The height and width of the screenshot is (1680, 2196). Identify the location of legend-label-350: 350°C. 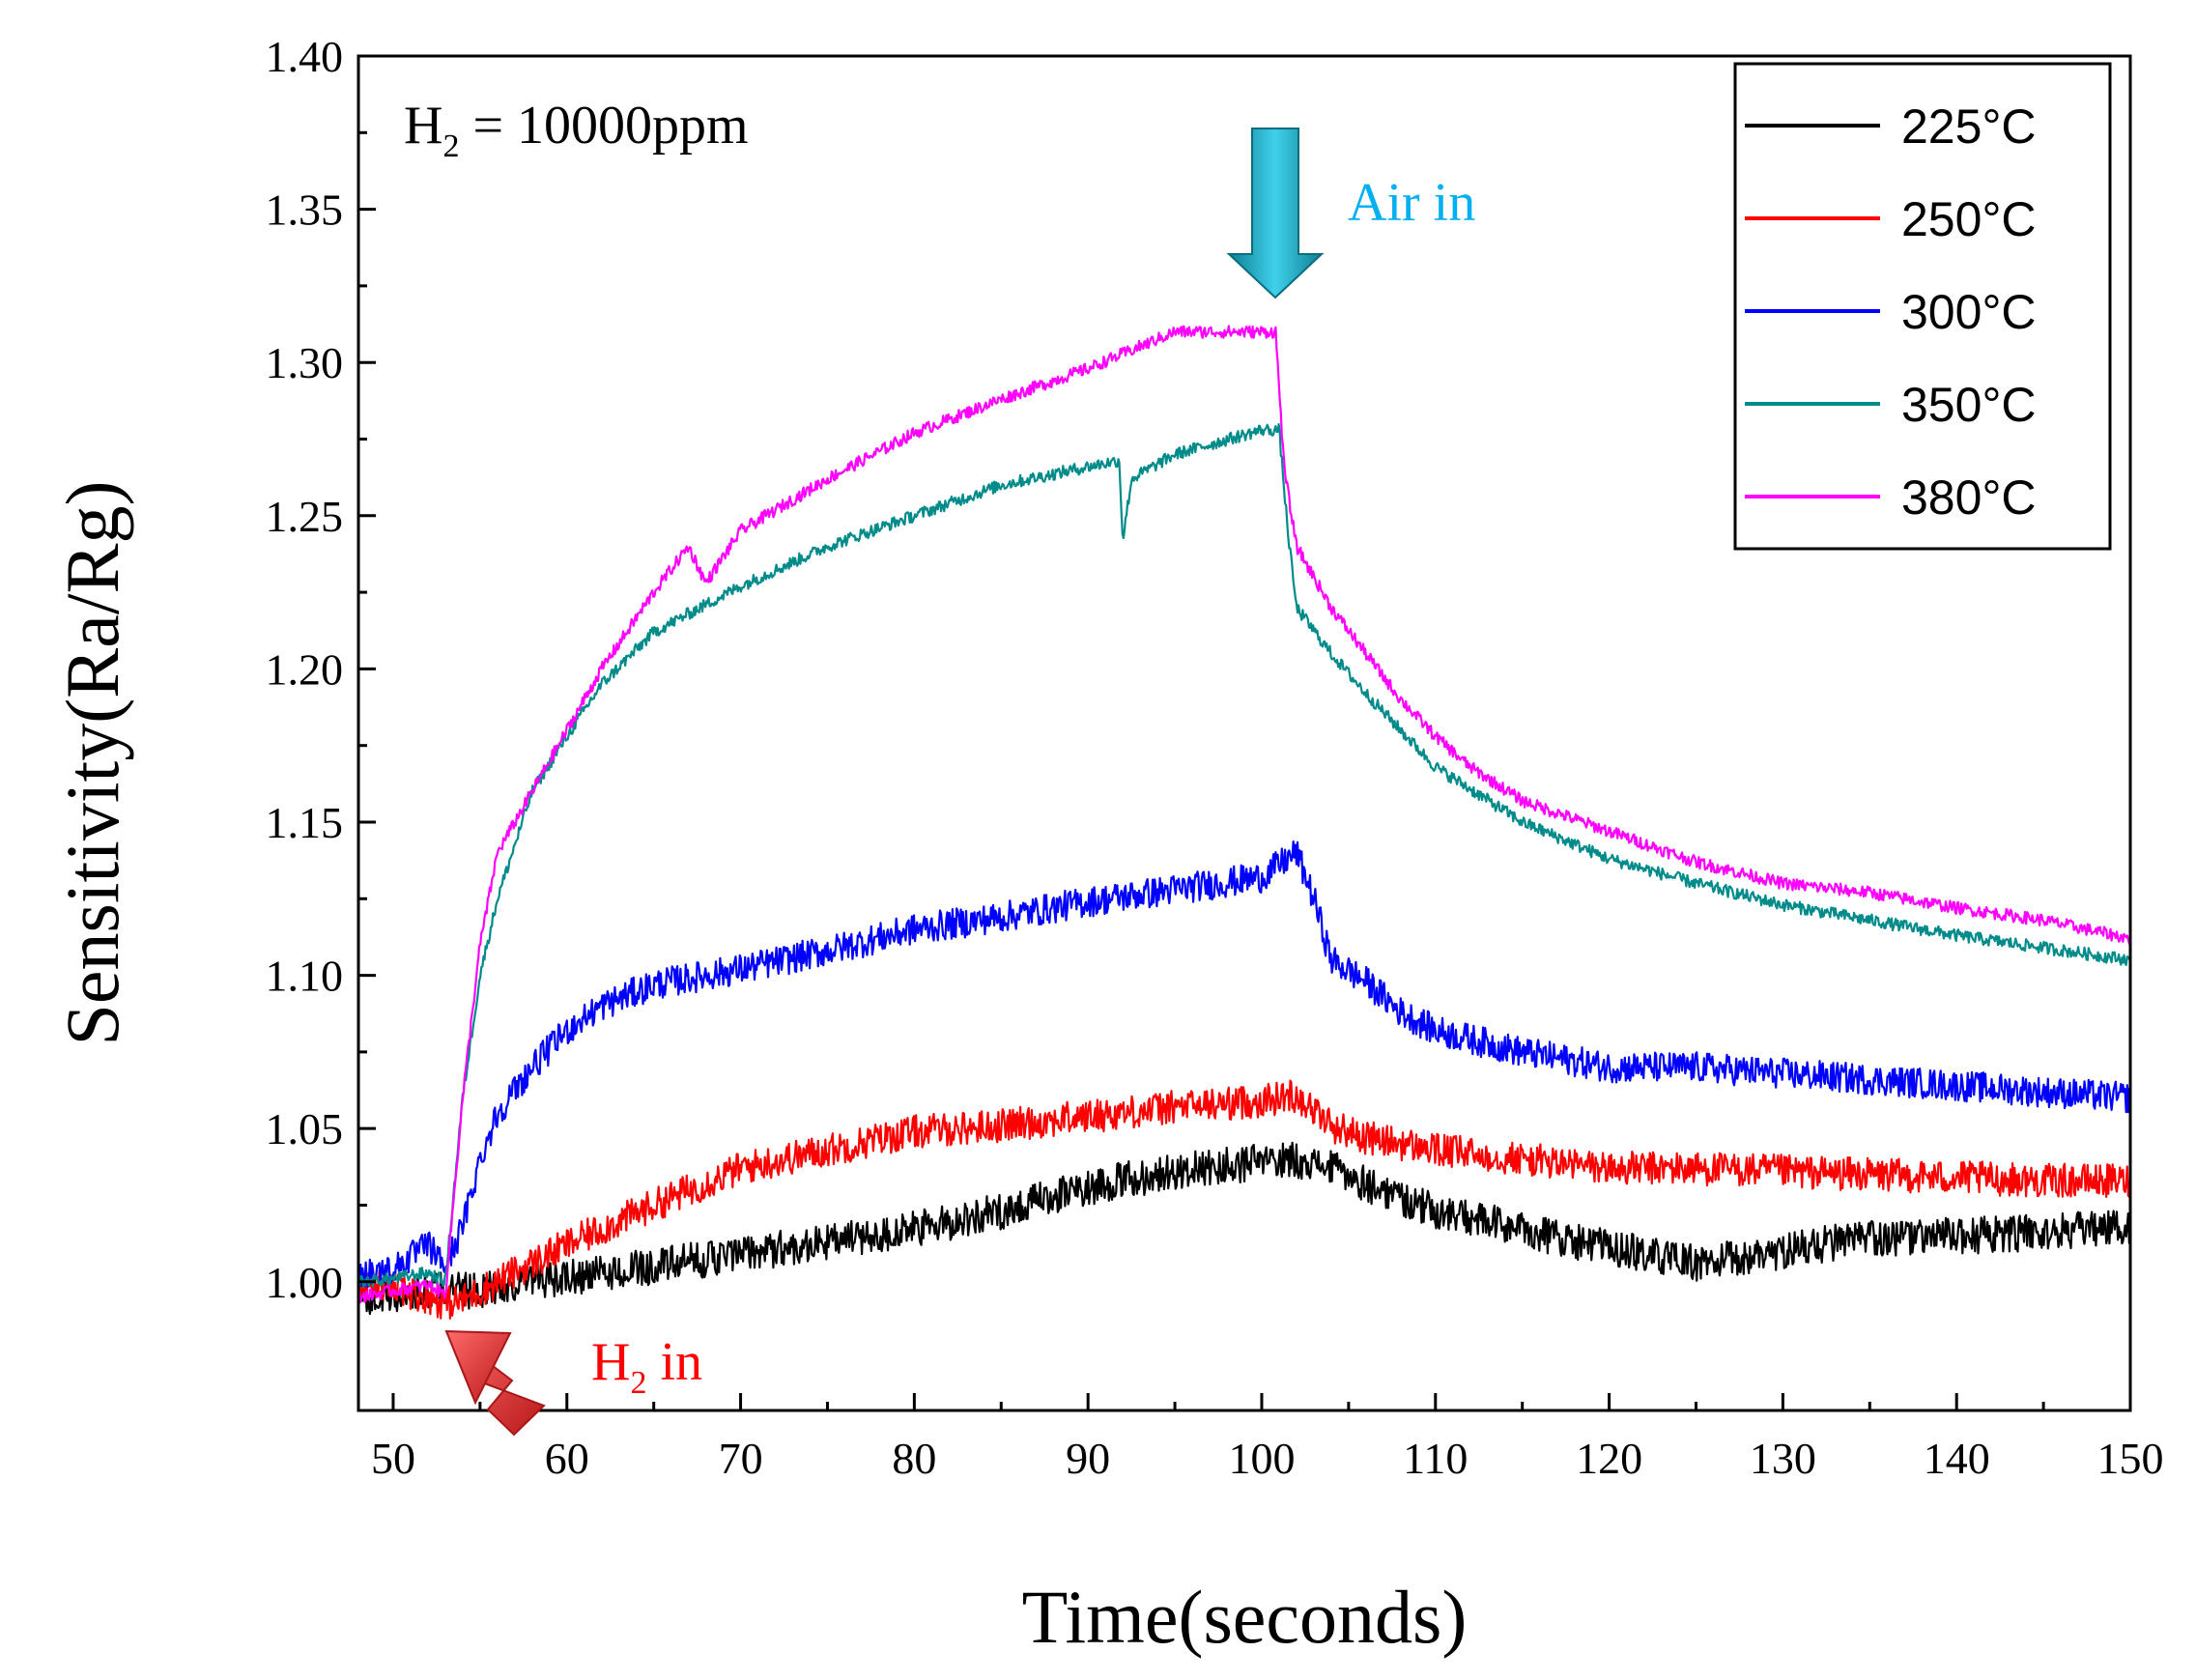
(1969, 405).